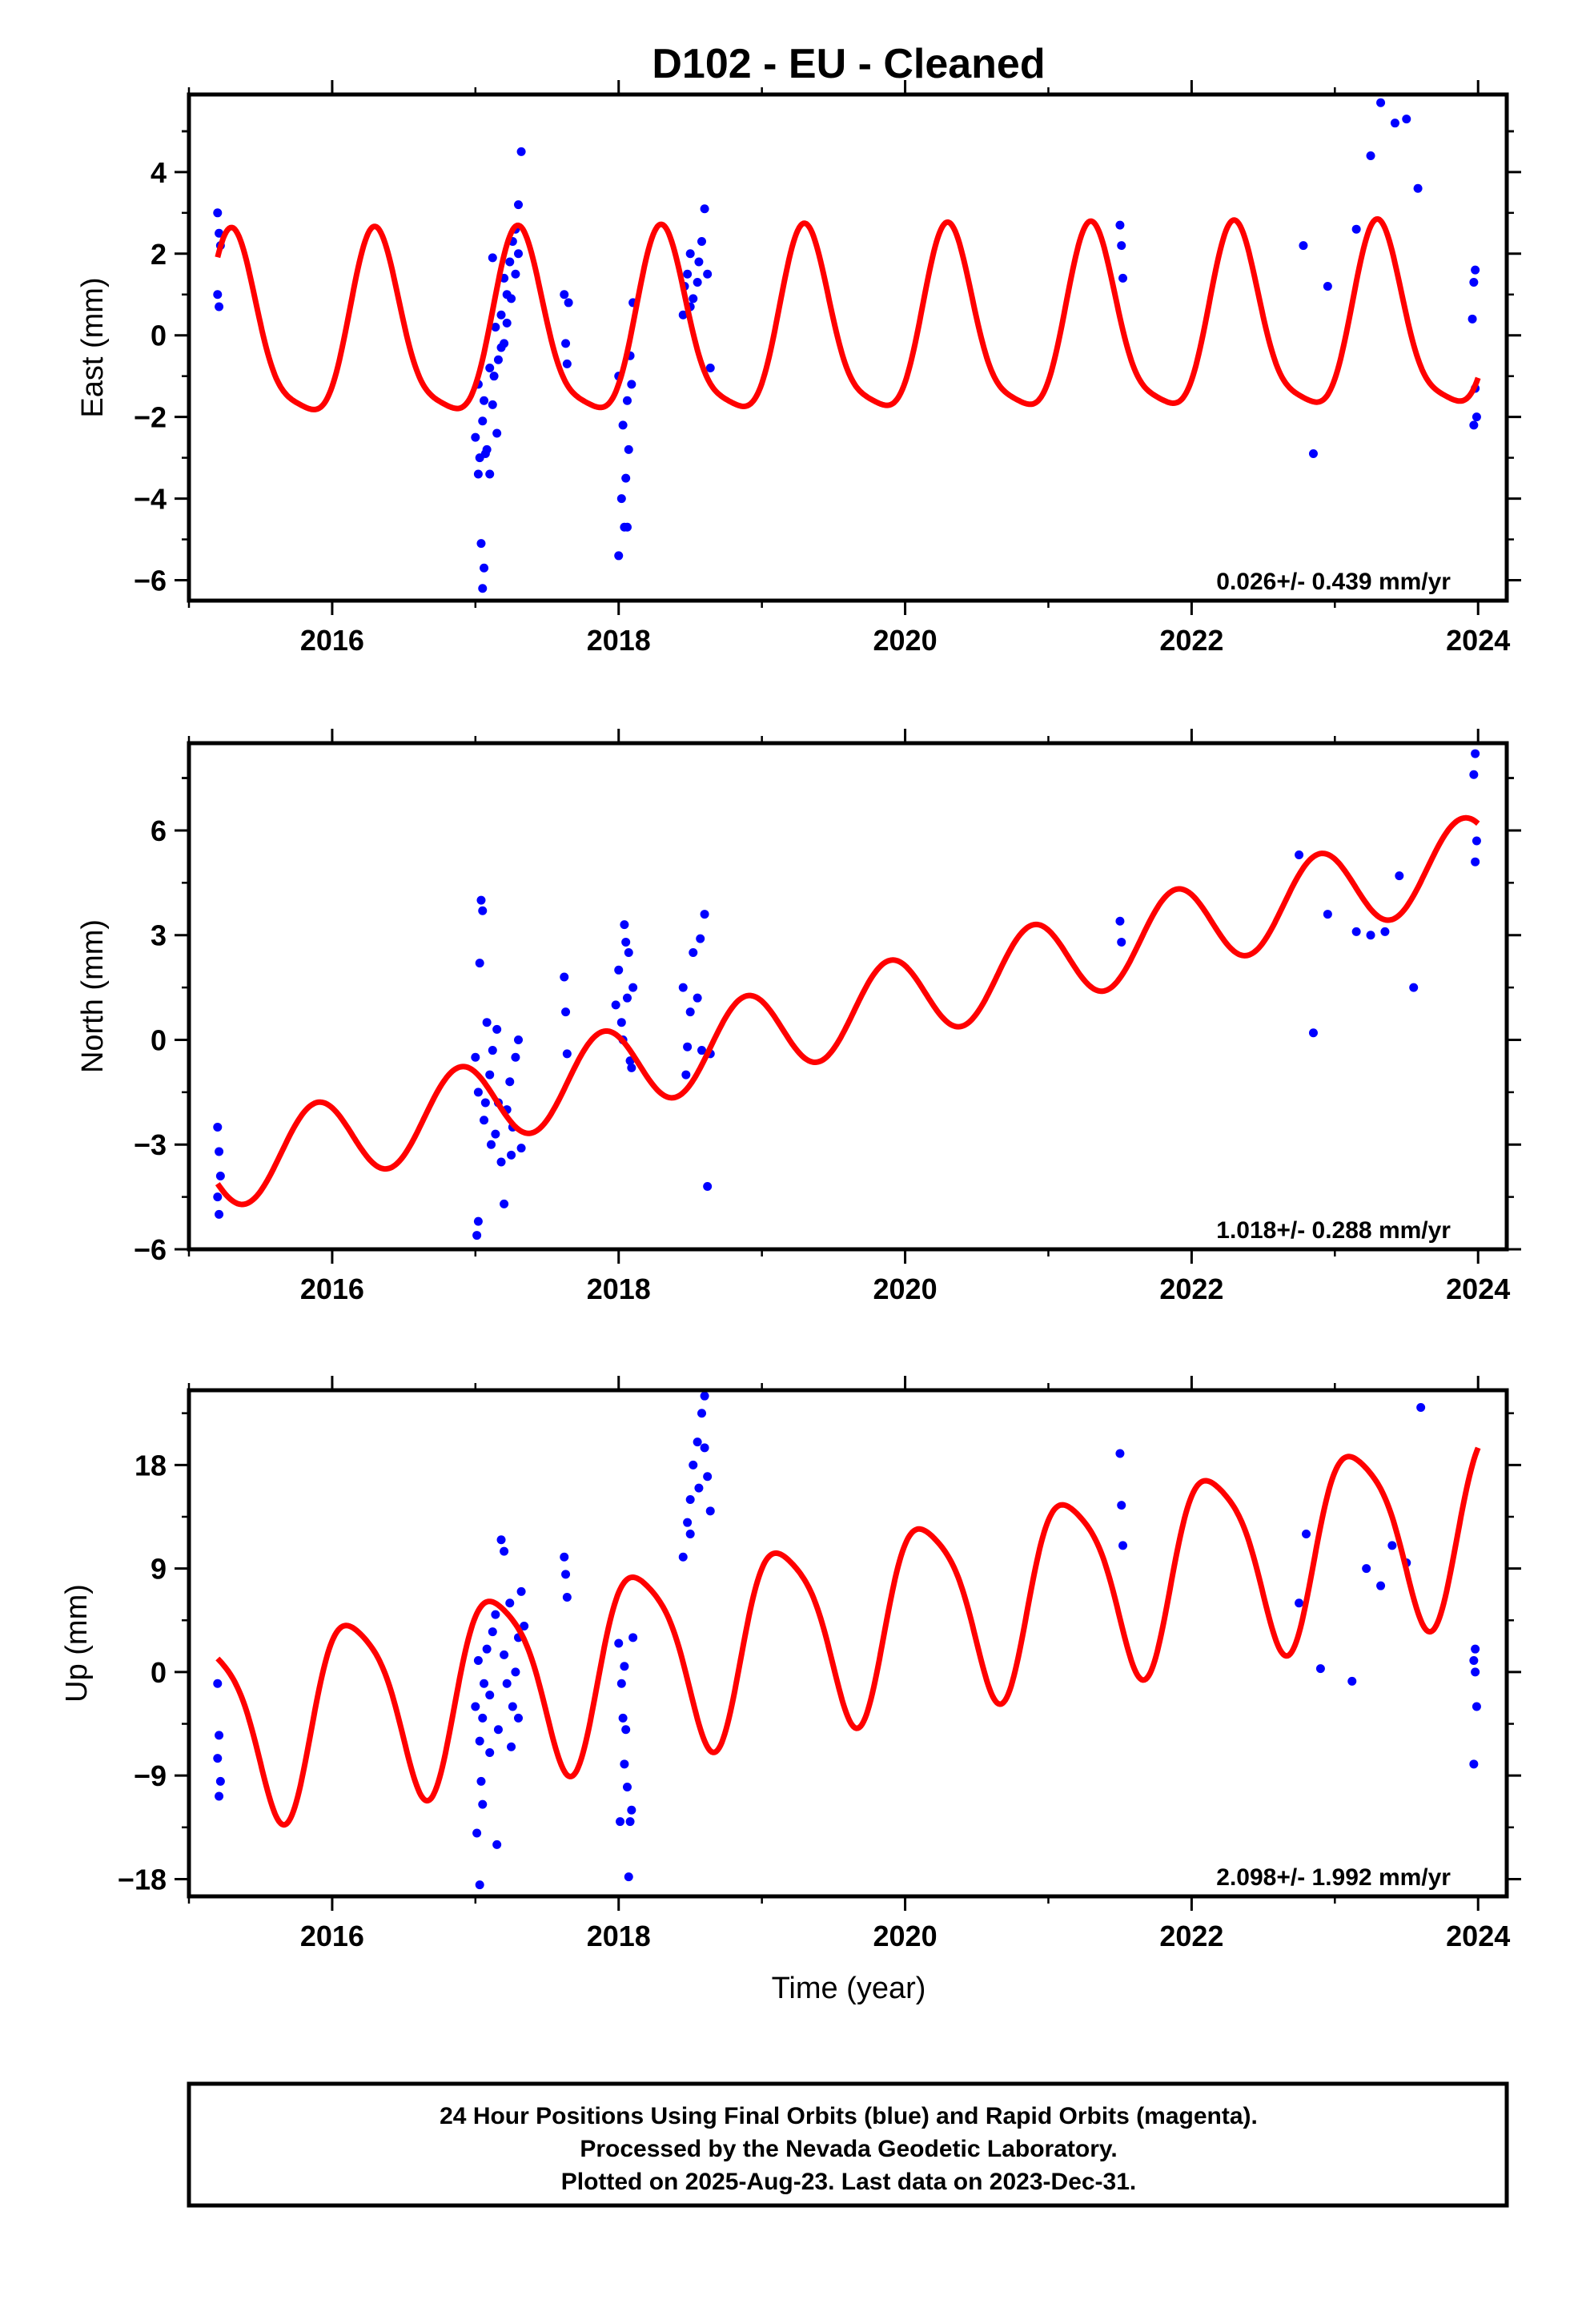  Describe the element at coordinates (905, 1936) in the screenshot. I see `up-x-tick-label: 2020` at that location.